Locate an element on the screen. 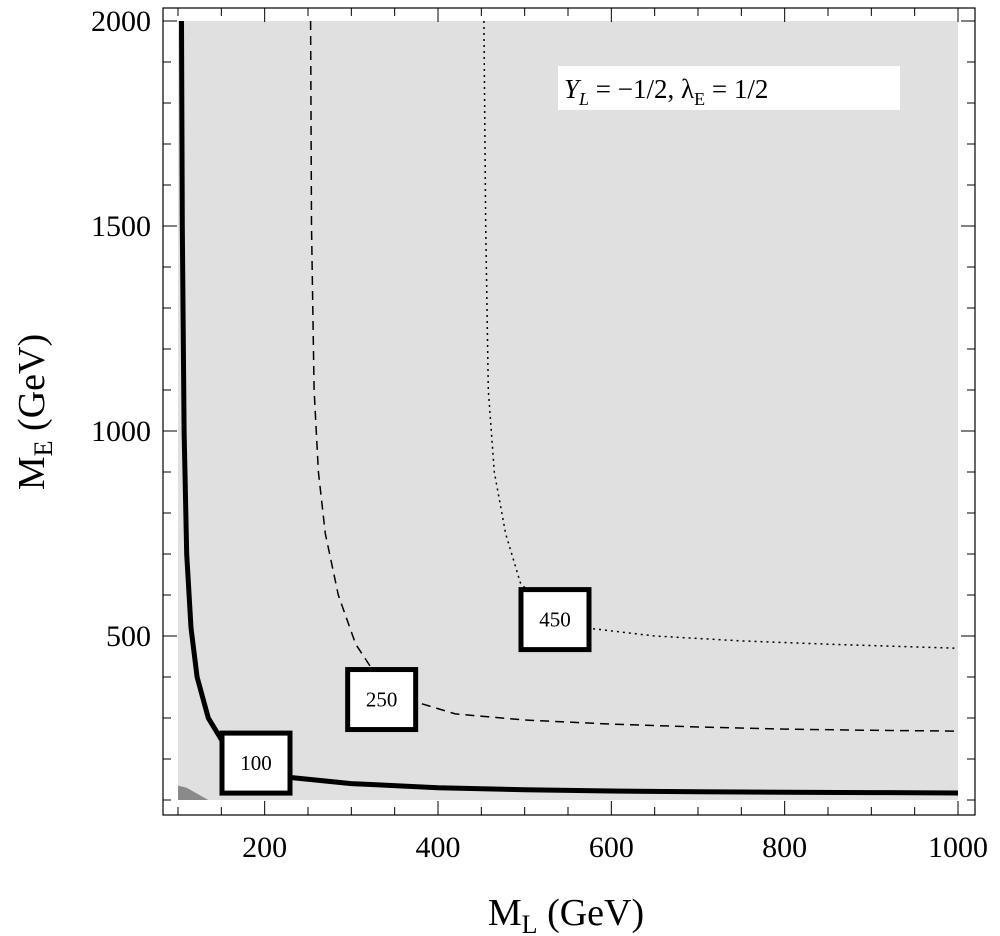 The width and height of the screenshot is (1000, 936). contour-label-100: 100 is located at coordinates (256, 763).